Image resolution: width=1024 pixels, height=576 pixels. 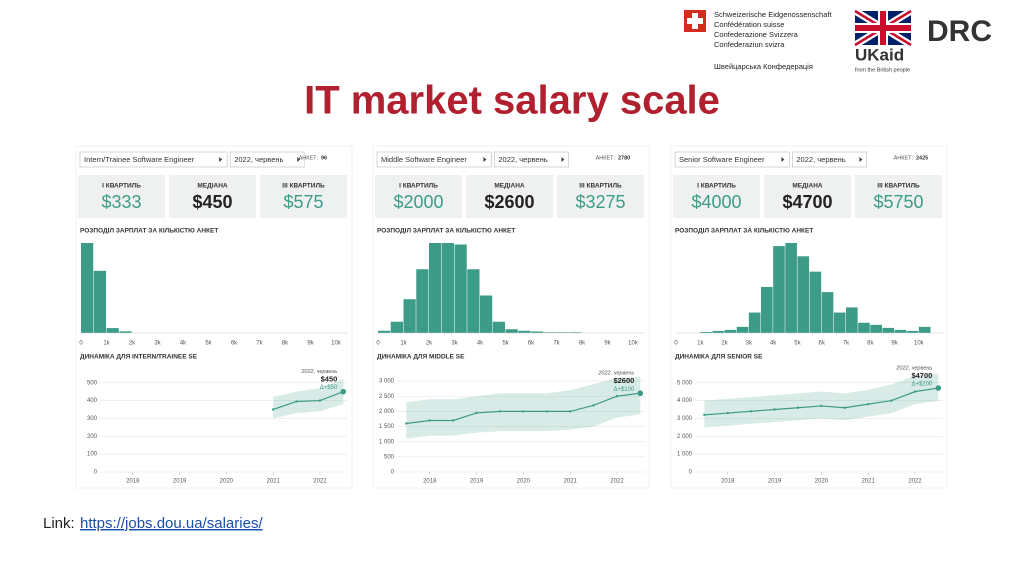 I want to click on trend-title: ДИНАМІКА ДЛЯ SENIOR SE, so click(x=719, y=357).